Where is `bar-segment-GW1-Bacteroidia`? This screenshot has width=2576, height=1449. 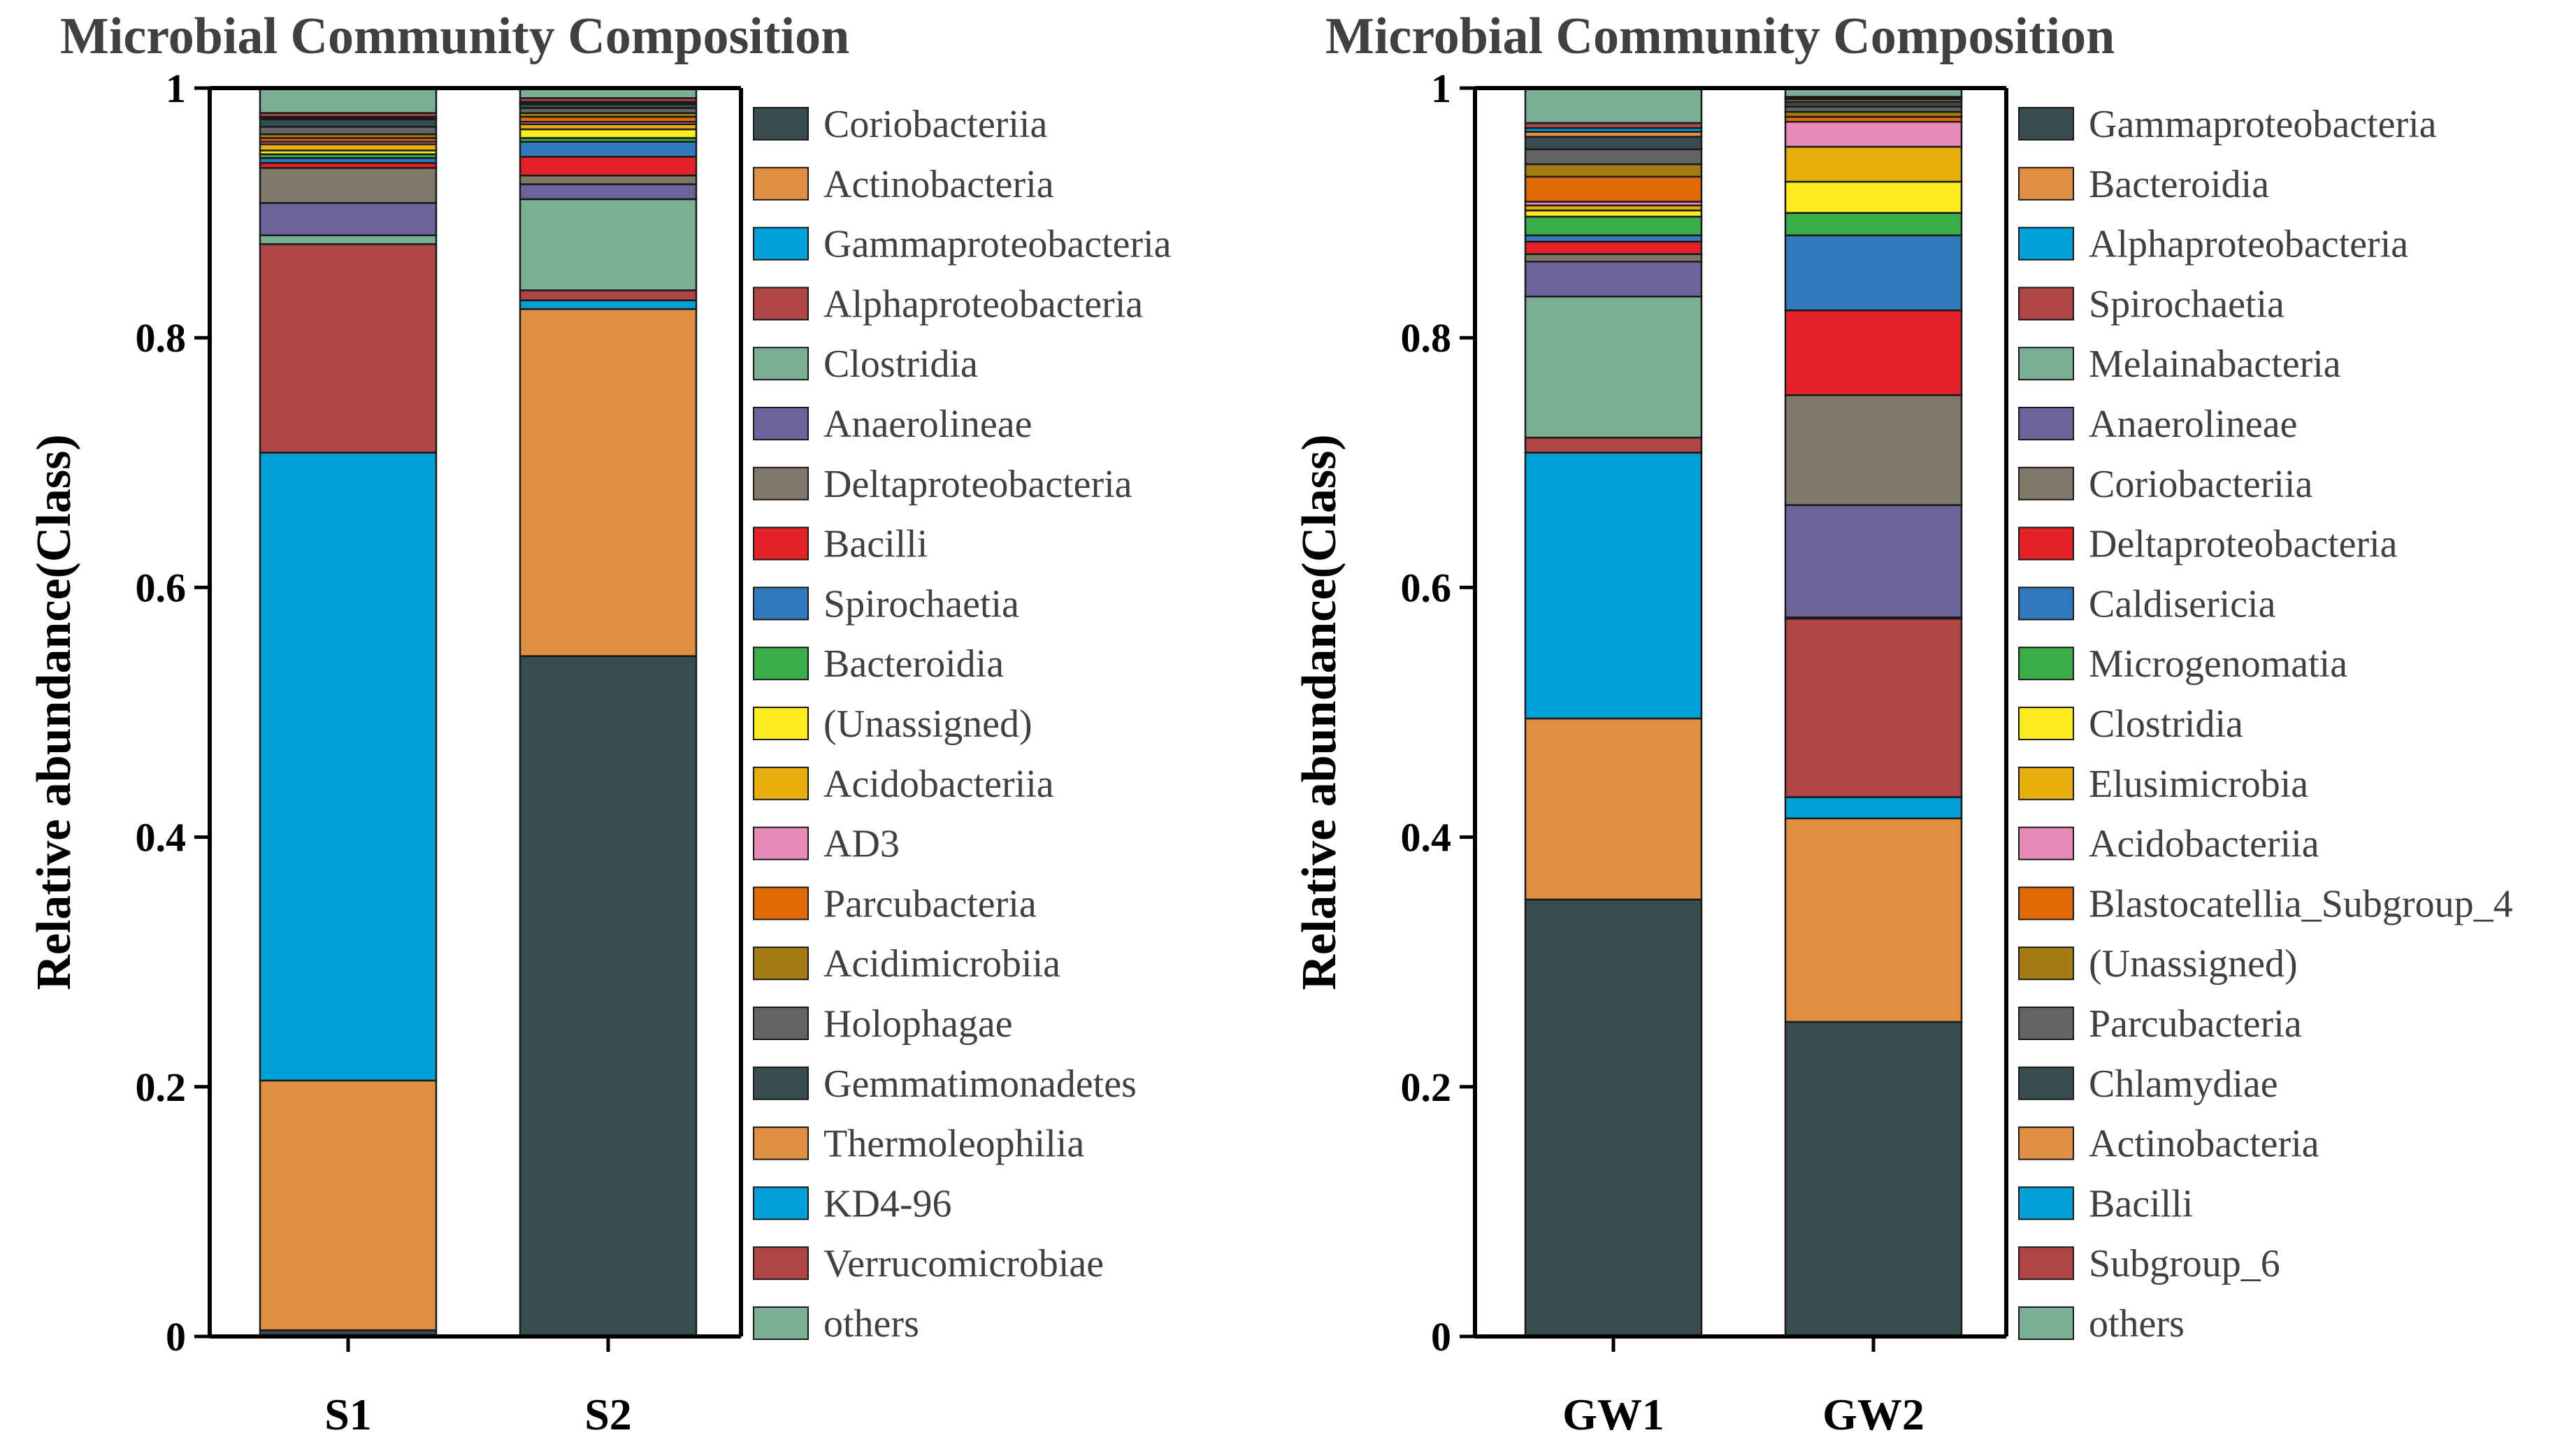 bar-segment-GW1-Bacteroidia is located at coordinates (1613, 809).